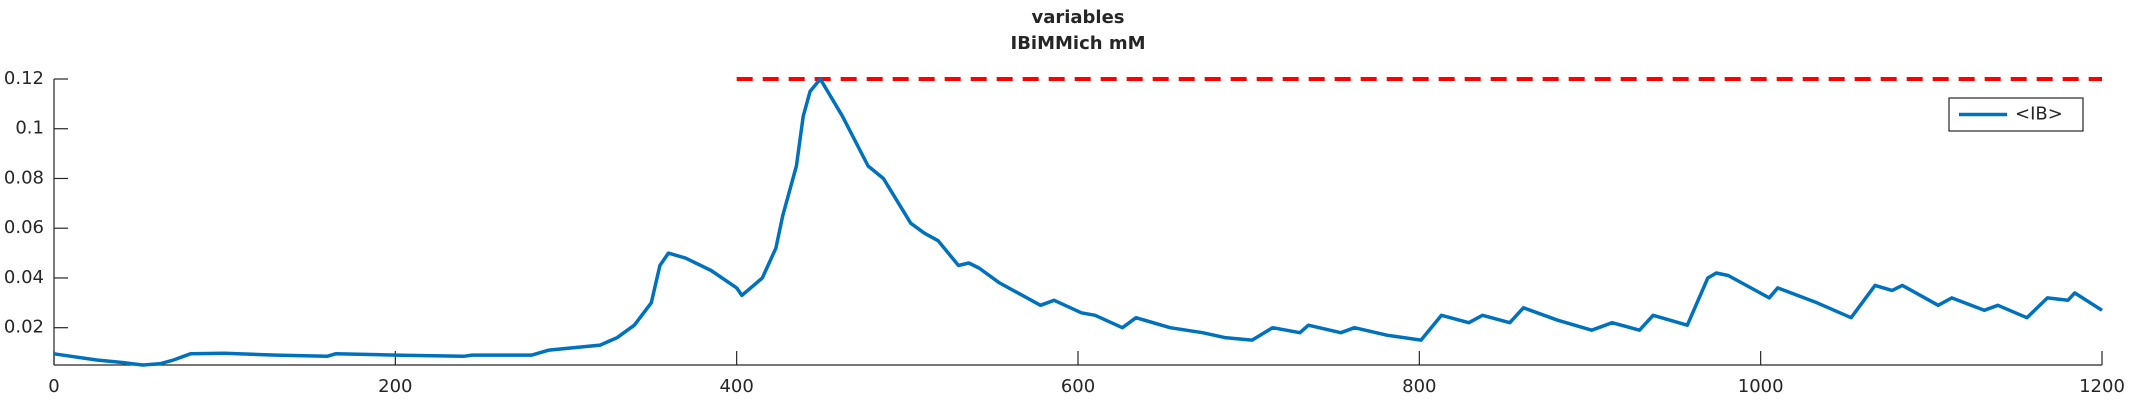 The width and height of the screenshot is (2133, 400). Describe the element at coordinates (24, 177) in the screenshot. I see `y-tick-label: 0.08` at that location.